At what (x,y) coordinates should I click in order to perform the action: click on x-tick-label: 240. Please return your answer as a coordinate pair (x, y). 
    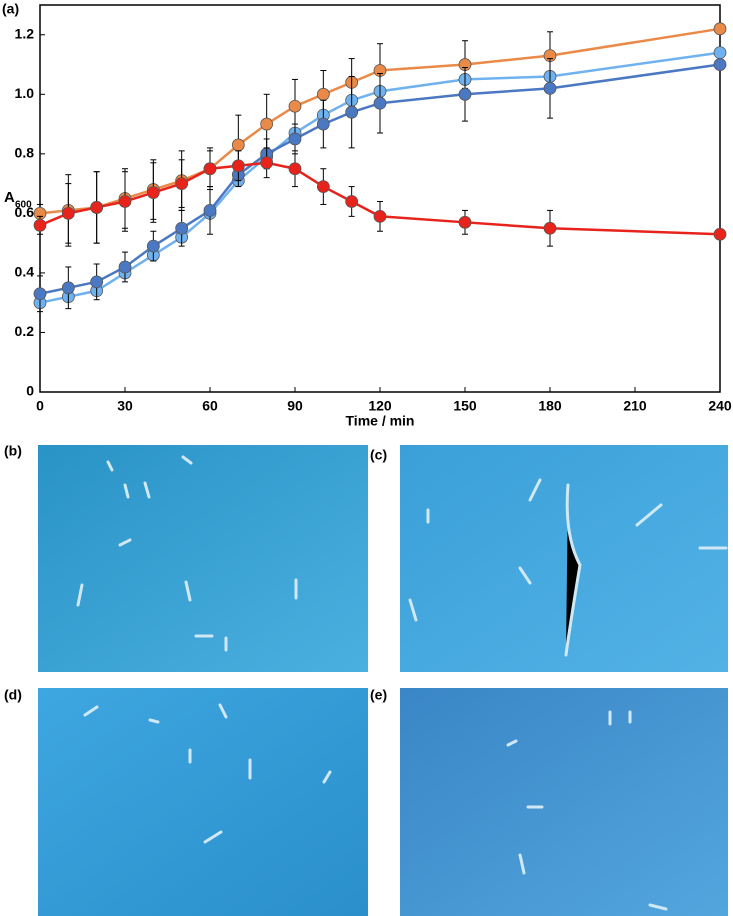
    Looking at the image, I should click on (720, 406).